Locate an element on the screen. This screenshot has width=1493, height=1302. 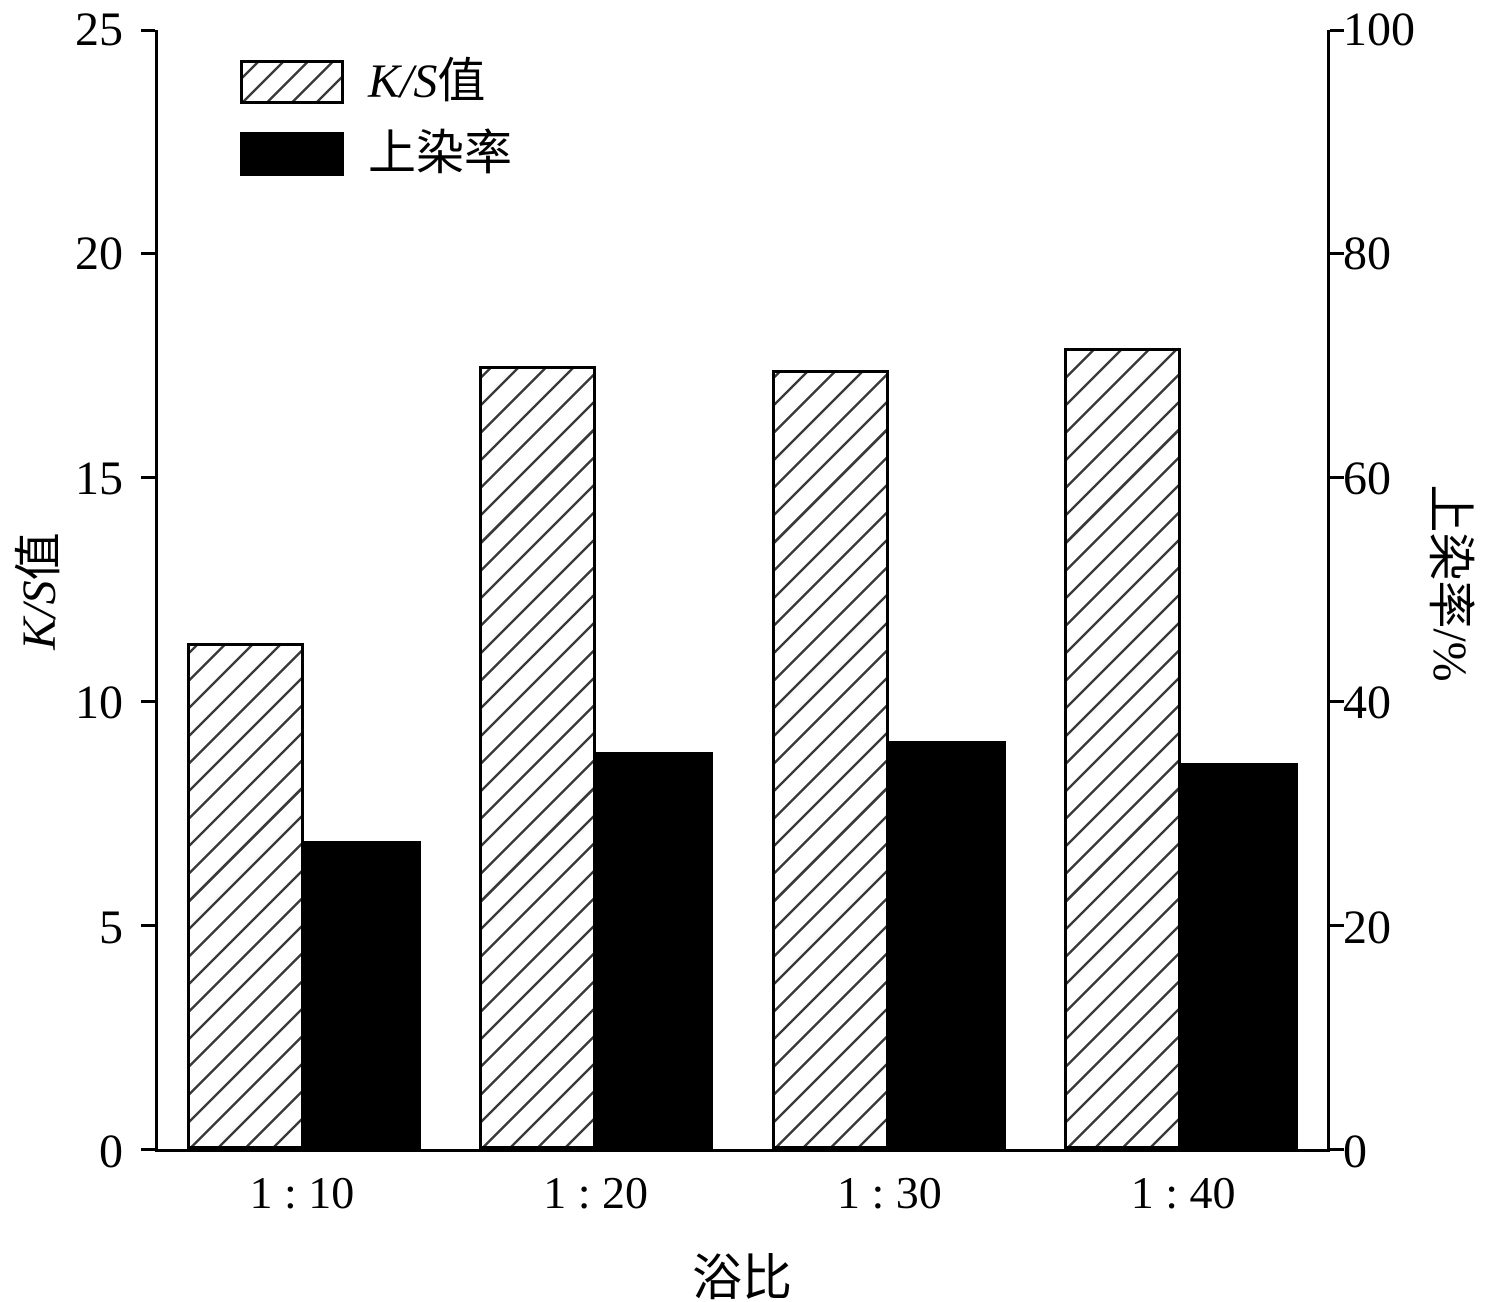
x-tick-labels: 1 : 10 1 : 20 1 : 30 1 : 40 is located at coordinates (742, 1197).